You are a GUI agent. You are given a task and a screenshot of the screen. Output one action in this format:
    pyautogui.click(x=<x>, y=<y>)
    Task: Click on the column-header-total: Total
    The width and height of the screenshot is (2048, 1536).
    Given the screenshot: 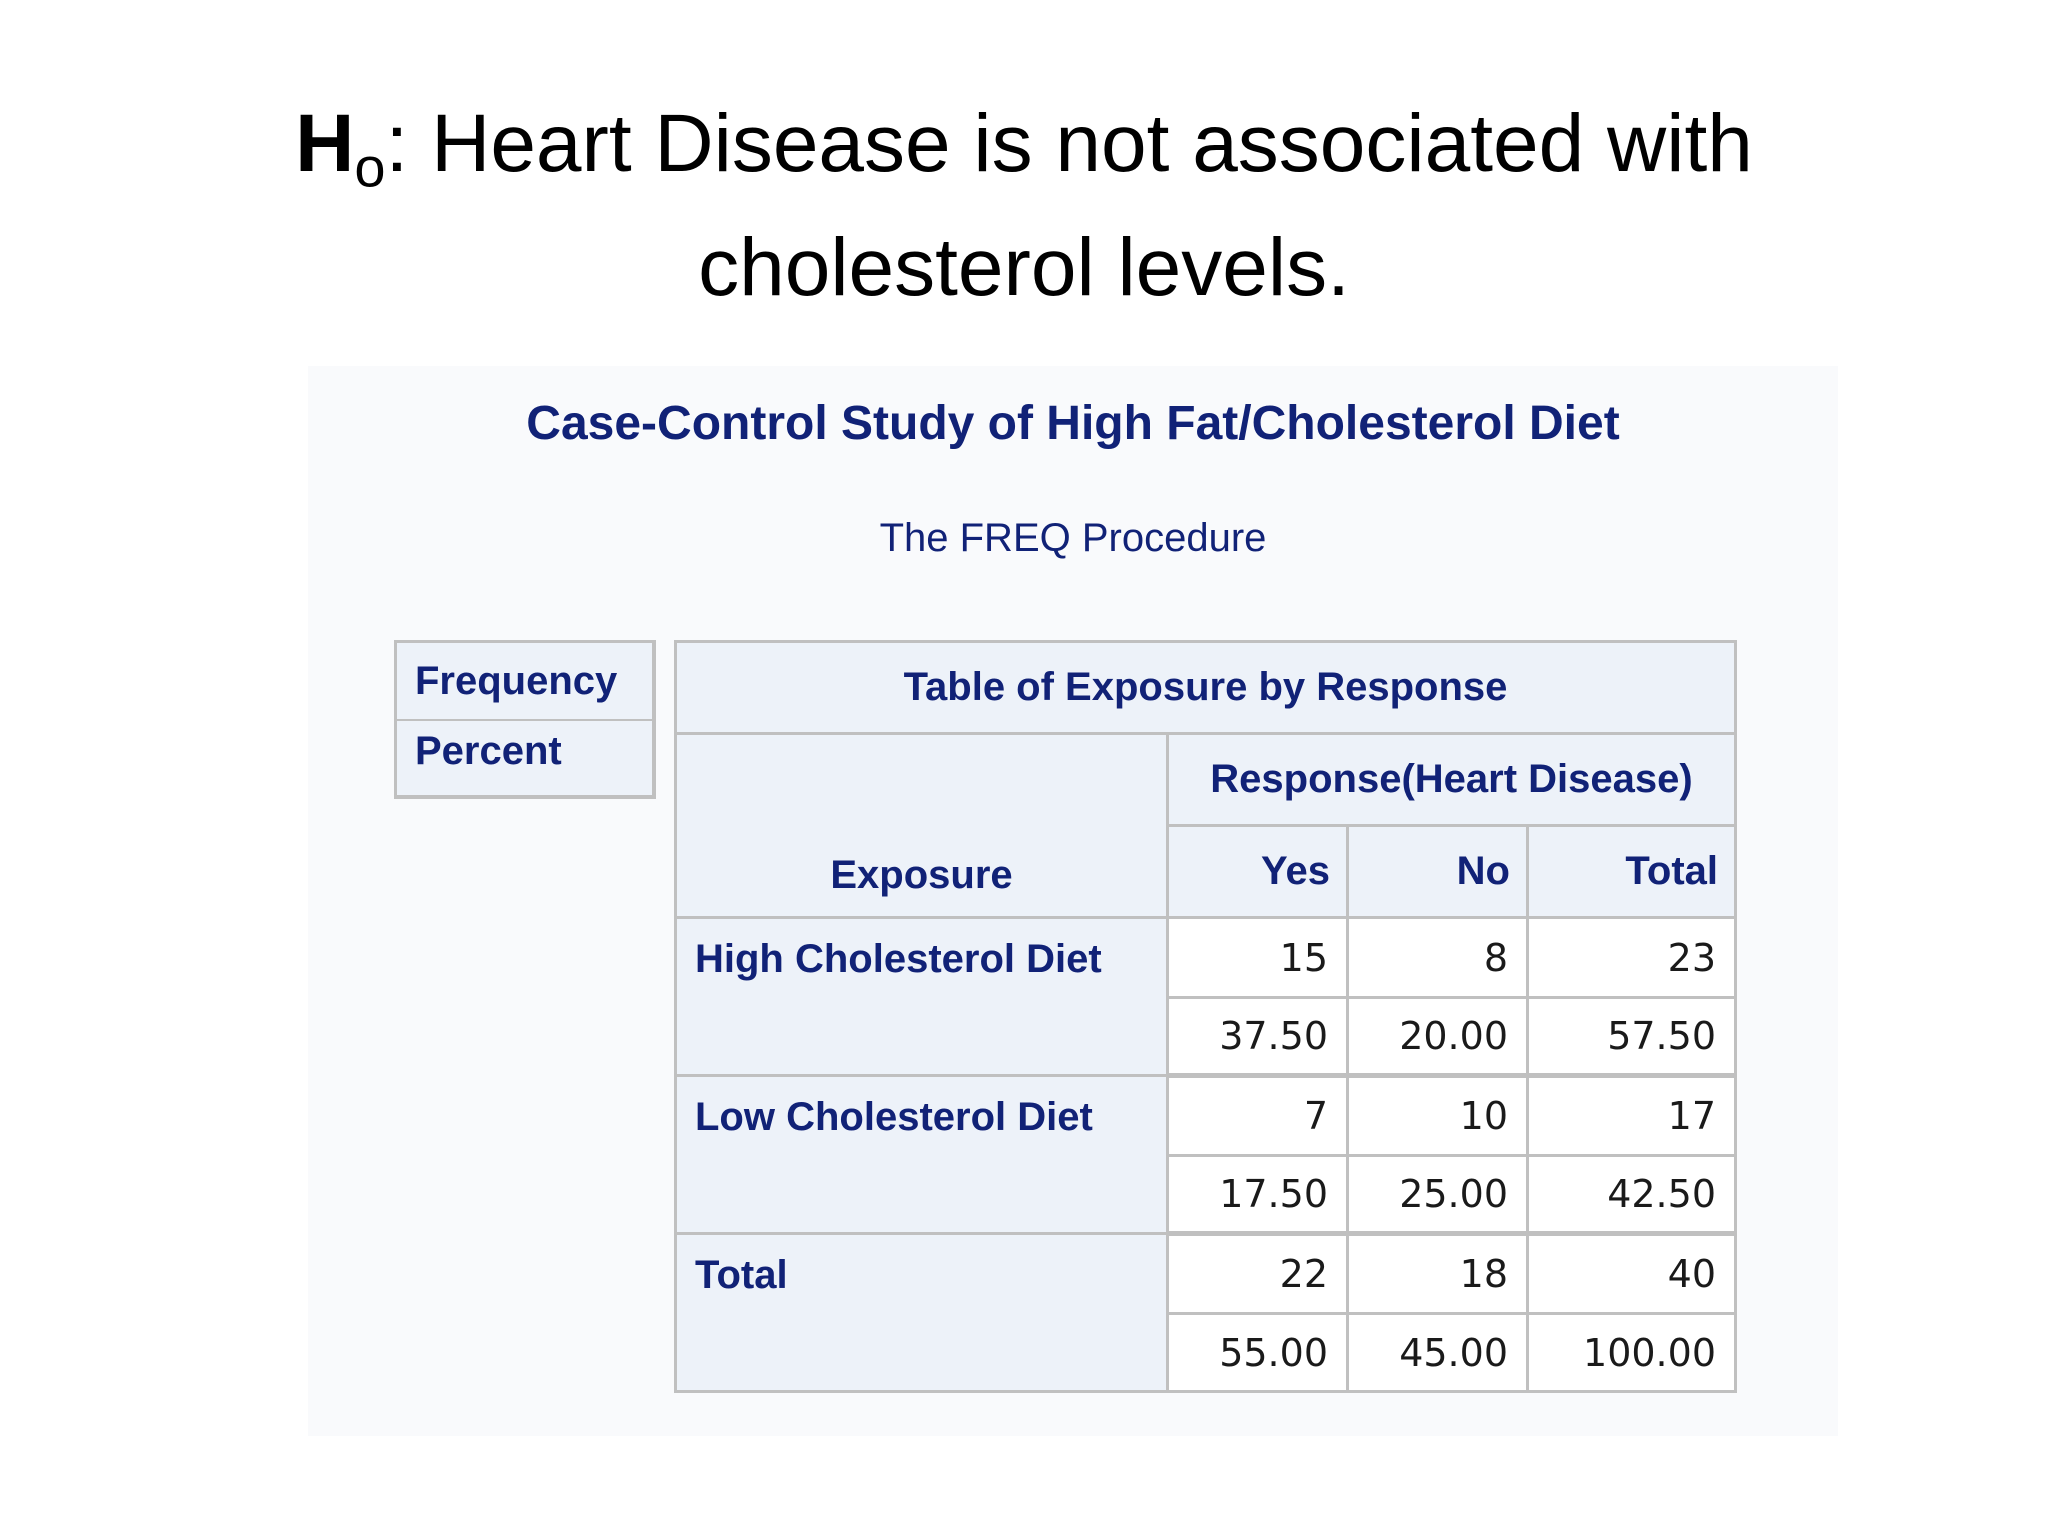 What is the action you would take?
    pyautogui.click(x=1631, y=871)
    